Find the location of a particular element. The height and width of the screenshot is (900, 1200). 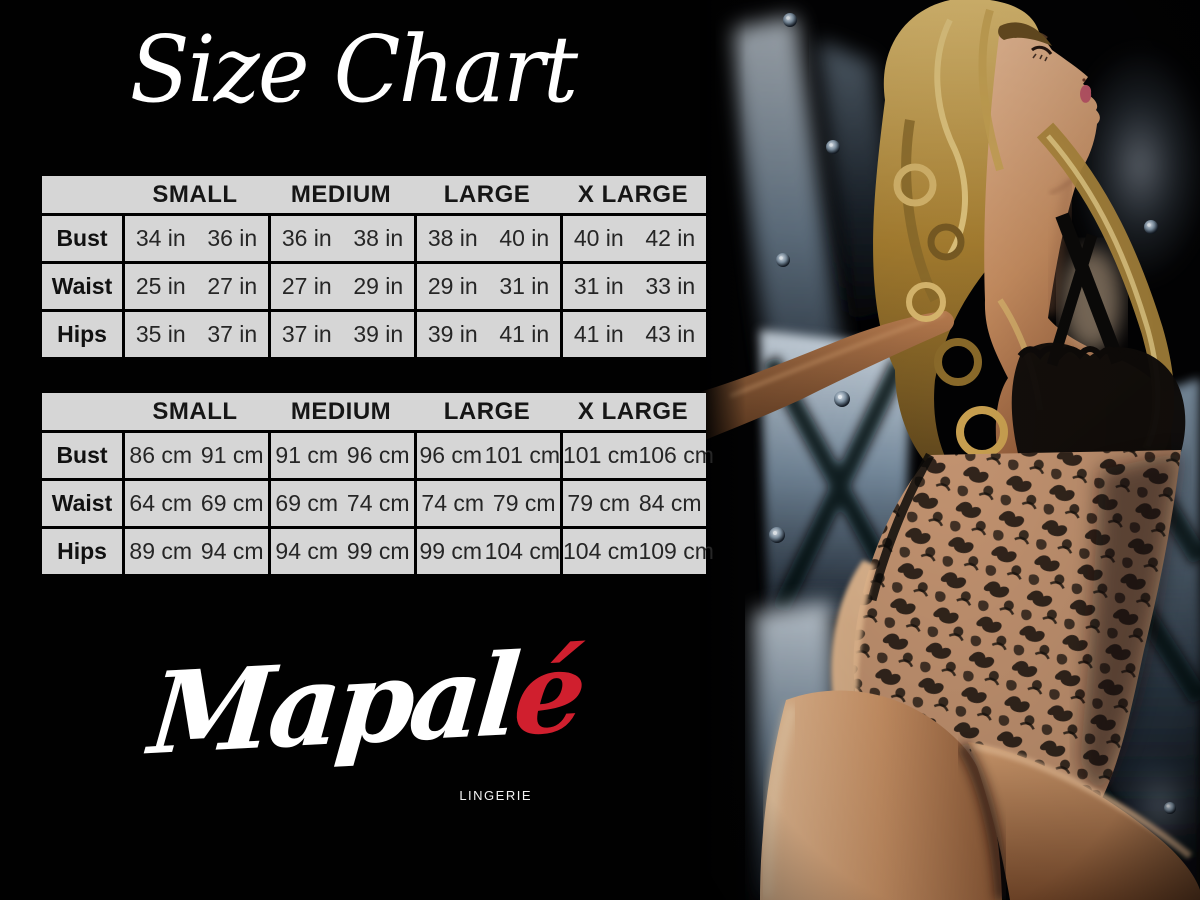

size-cell: 99 cm 104 cm is located at coordinates (487, 550).